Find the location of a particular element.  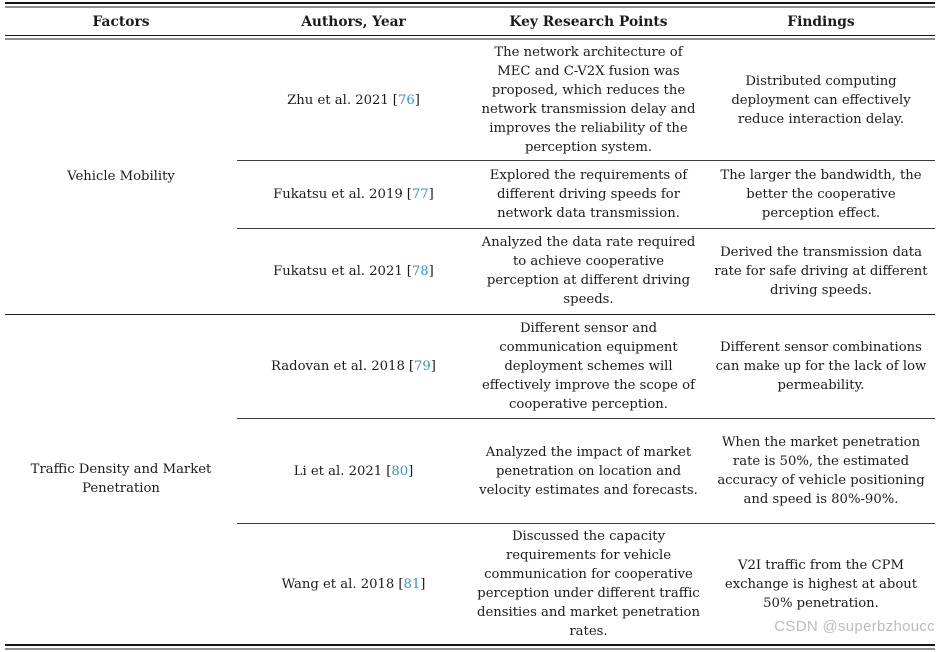

header-rule-row is located at coordinates (470, 37).